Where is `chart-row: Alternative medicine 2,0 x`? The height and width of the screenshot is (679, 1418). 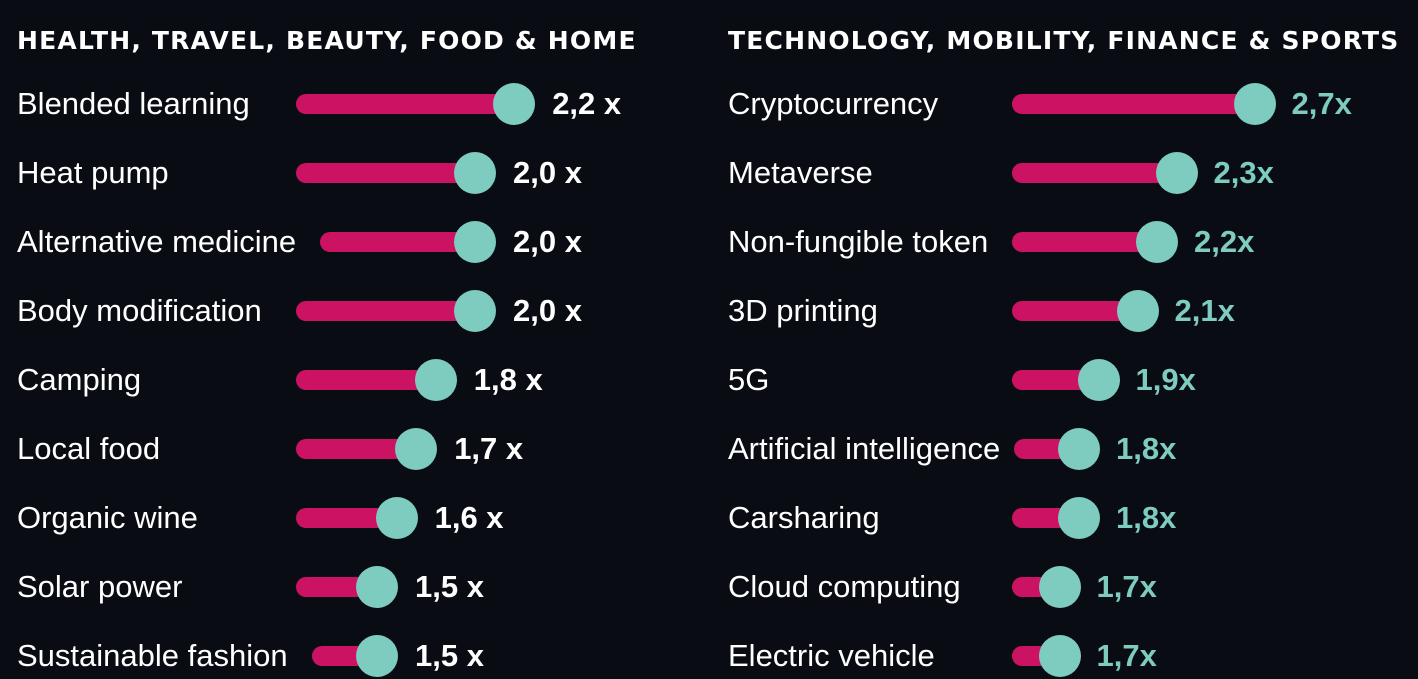 chart-row: Alternative medicine 2,0 x is located at coordinates (352, 242).